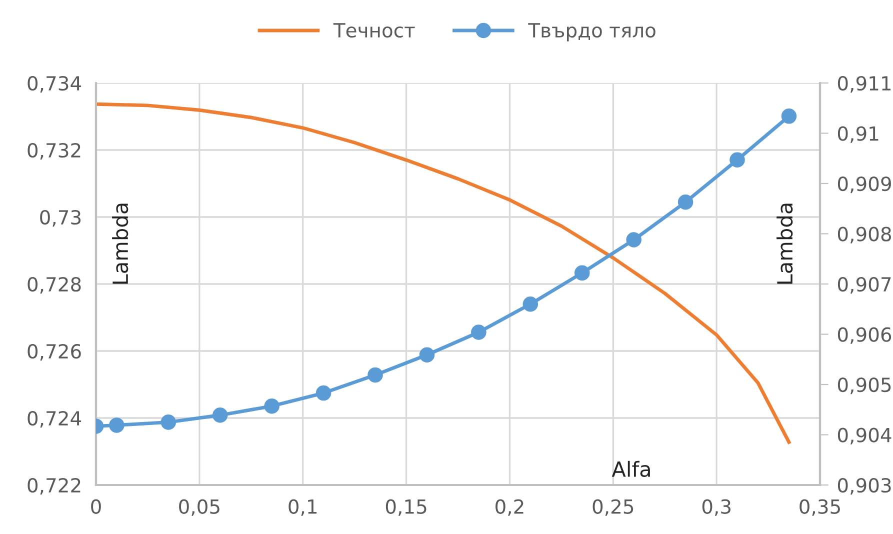  Describe the element at coordinates (406, 507) in the screenshot. I see `x-tick-label: 0,15` at that location.